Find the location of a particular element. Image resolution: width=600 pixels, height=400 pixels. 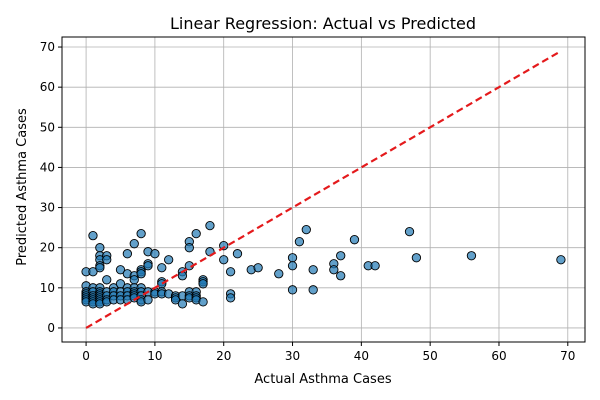

y-tick-label: 70 is located at coordinates (47, 47).